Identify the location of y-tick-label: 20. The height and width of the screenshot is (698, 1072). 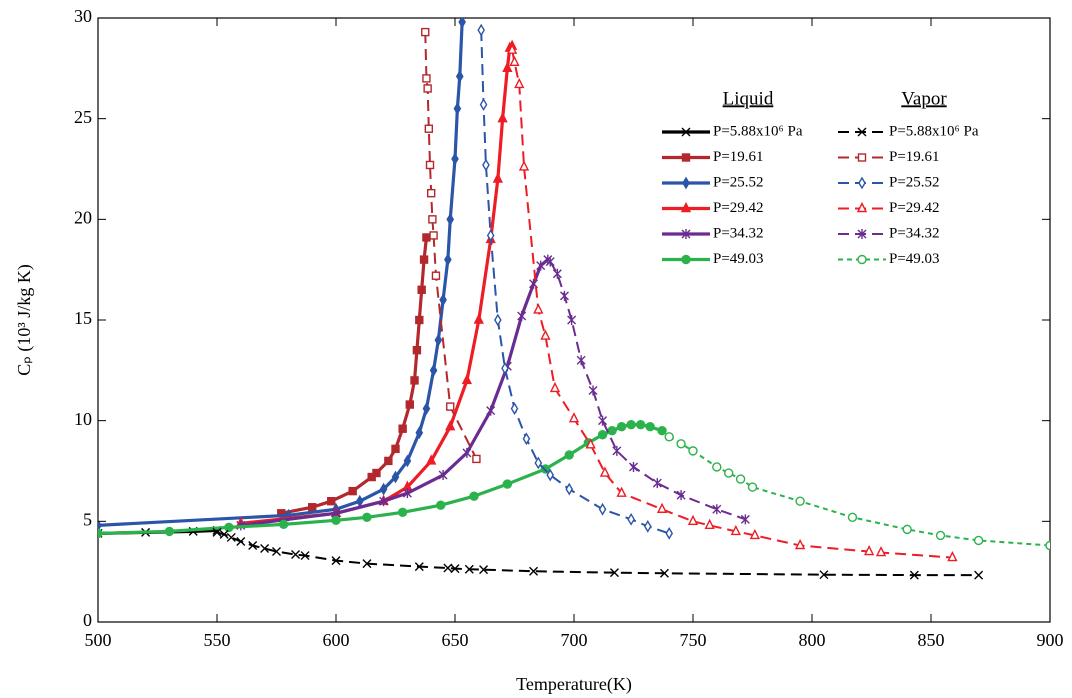
(83, 217).